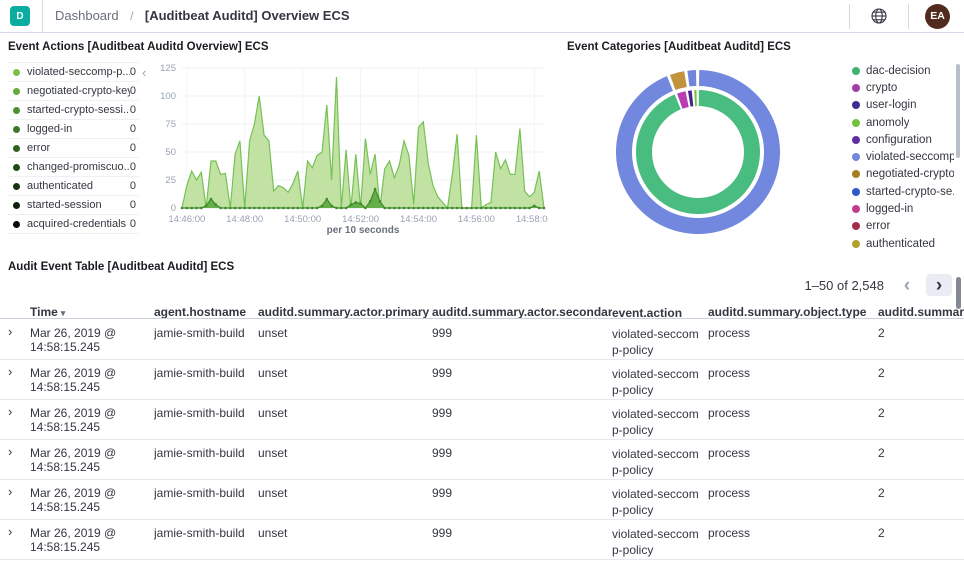 This screenshot has width=964, height=561. What do you see at coordinates (899, 139) in the screenshot?
I see `legend-item-label: configuration` at bounding box center [899, 139].